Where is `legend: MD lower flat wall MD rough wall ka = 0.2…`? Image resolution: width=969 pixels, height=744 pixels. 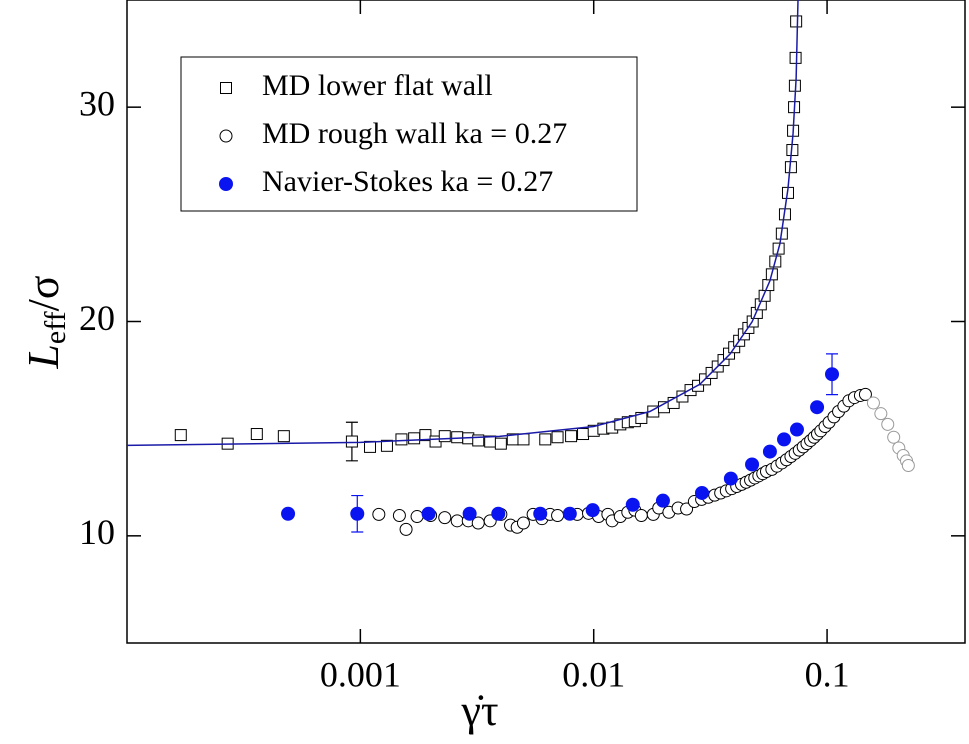
legend: MD lower flat wall MD rough wall ka = 0.2… is located at coordinates (393, 133).